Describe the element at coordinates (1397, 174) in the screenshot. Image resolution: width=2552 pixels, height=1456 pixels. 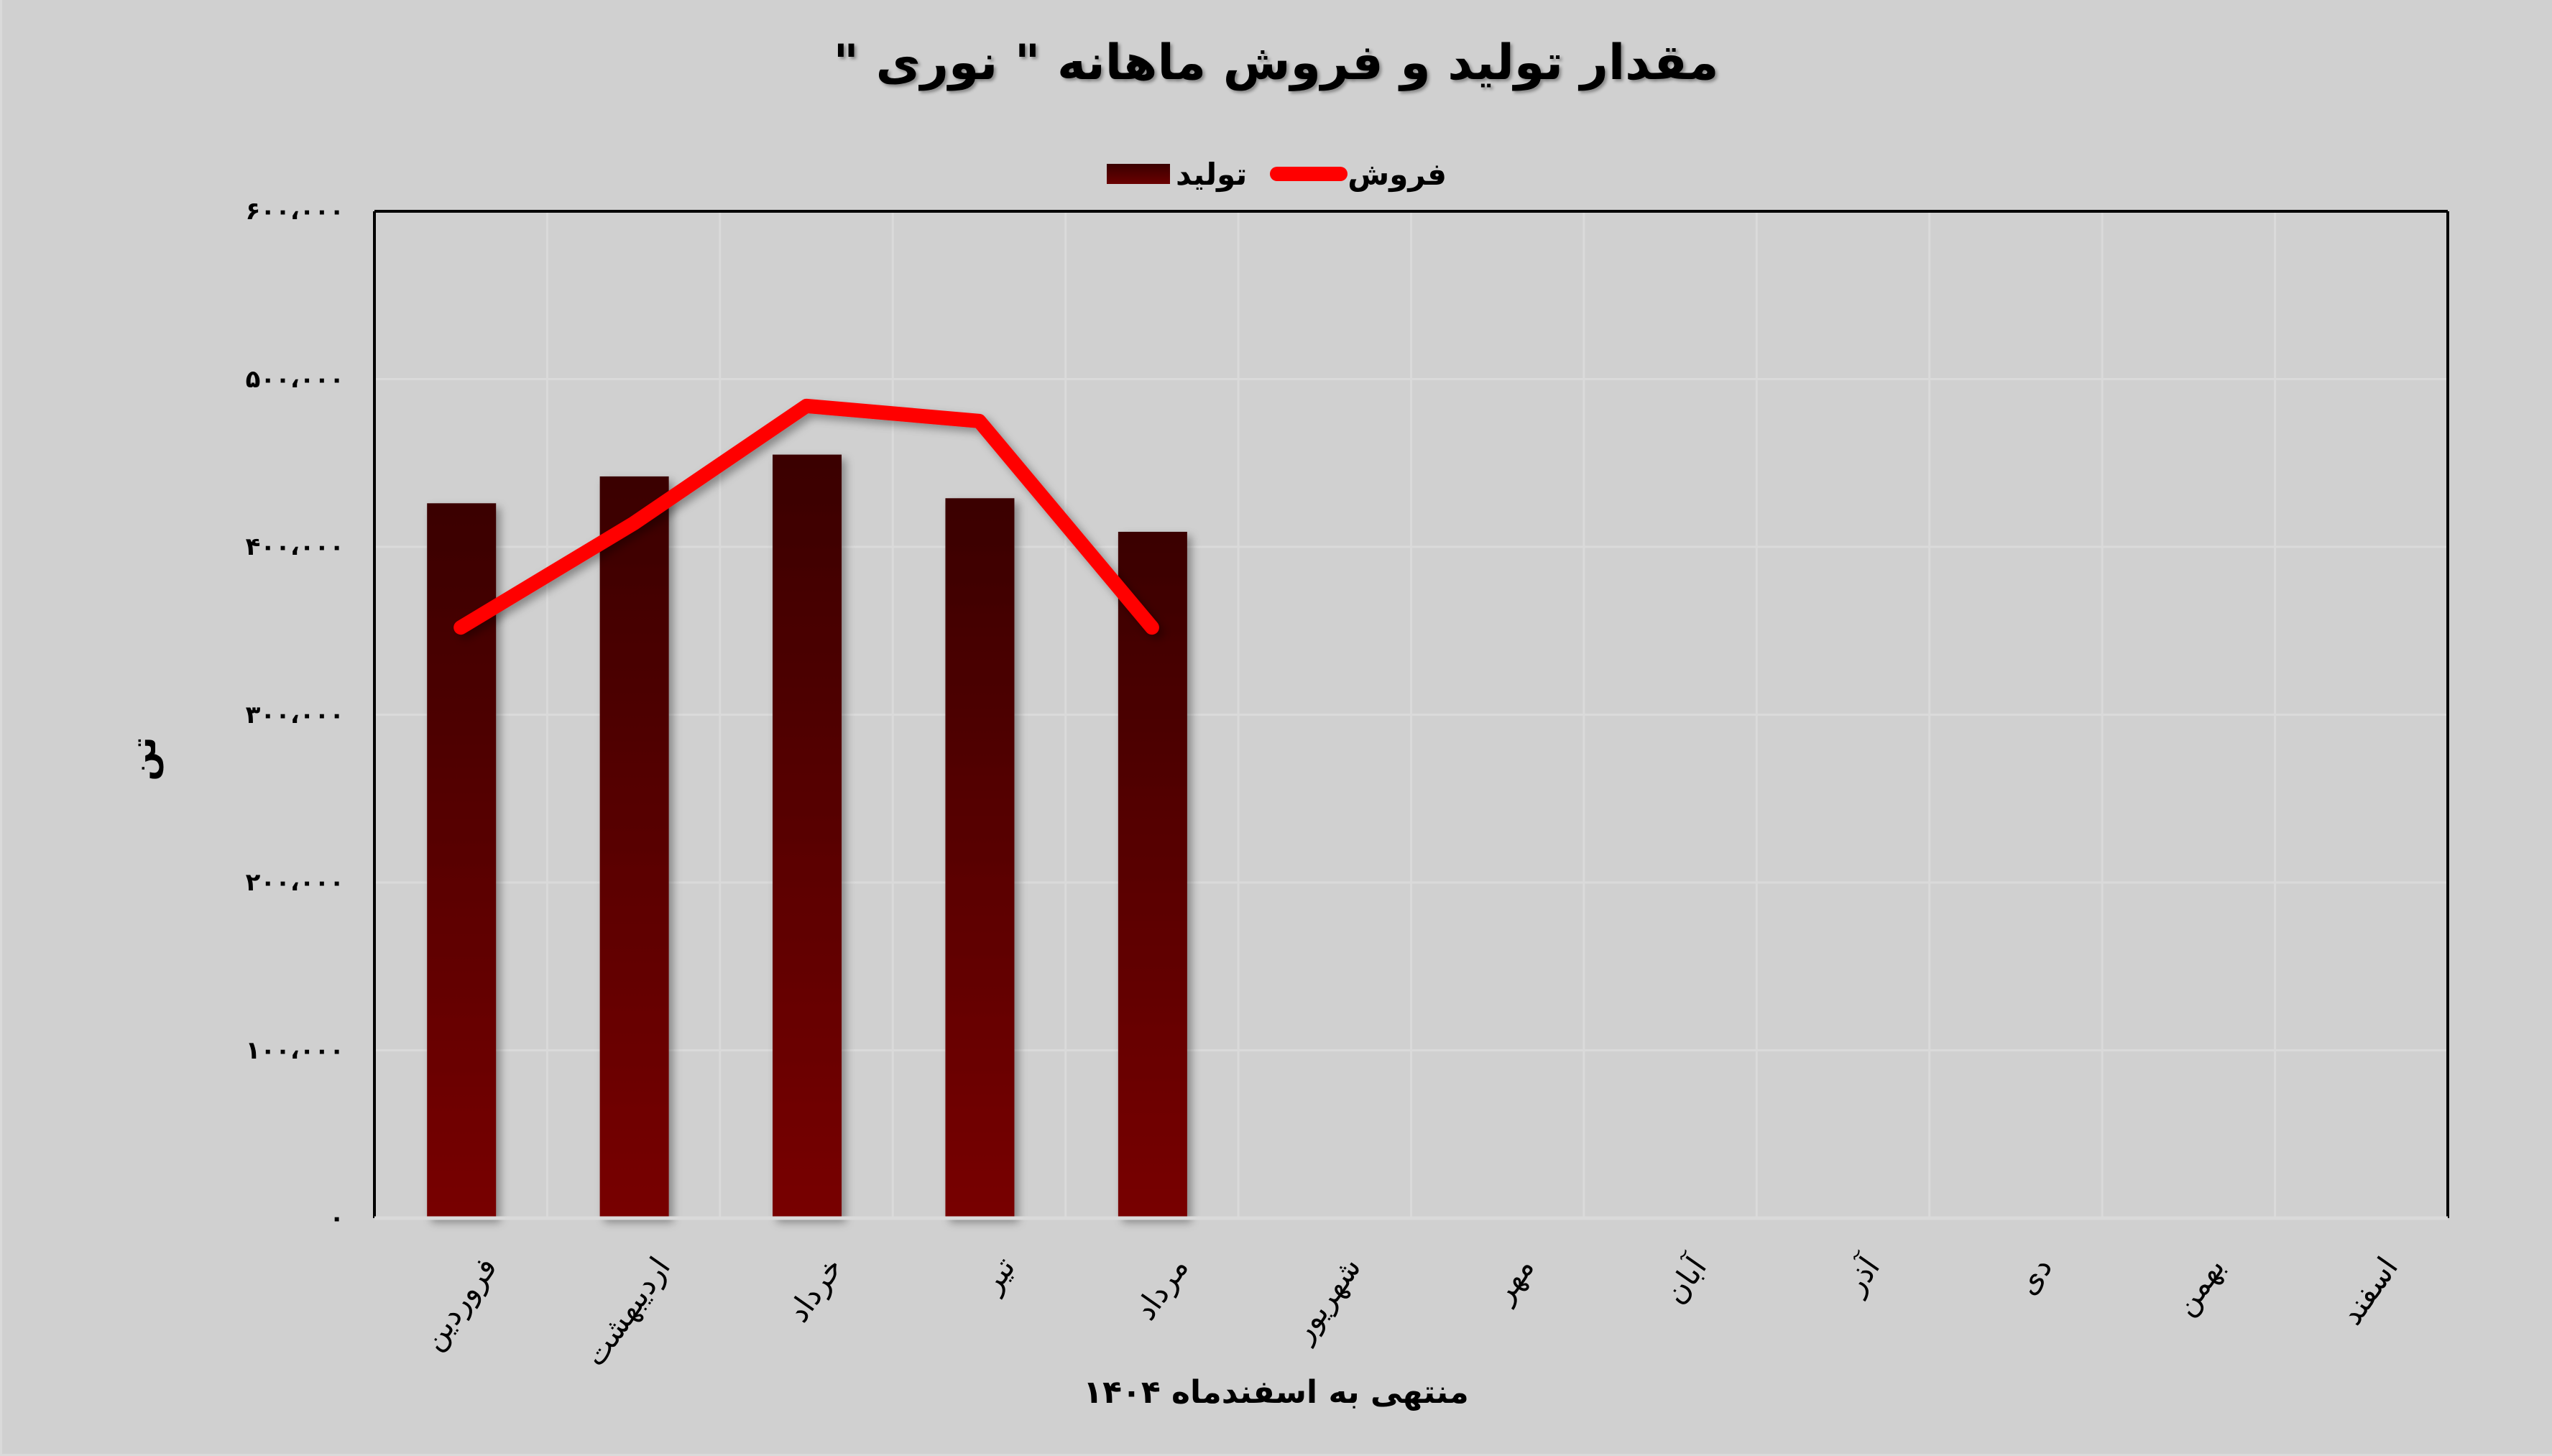
I see `legend-label-sales: فروش` at that location.